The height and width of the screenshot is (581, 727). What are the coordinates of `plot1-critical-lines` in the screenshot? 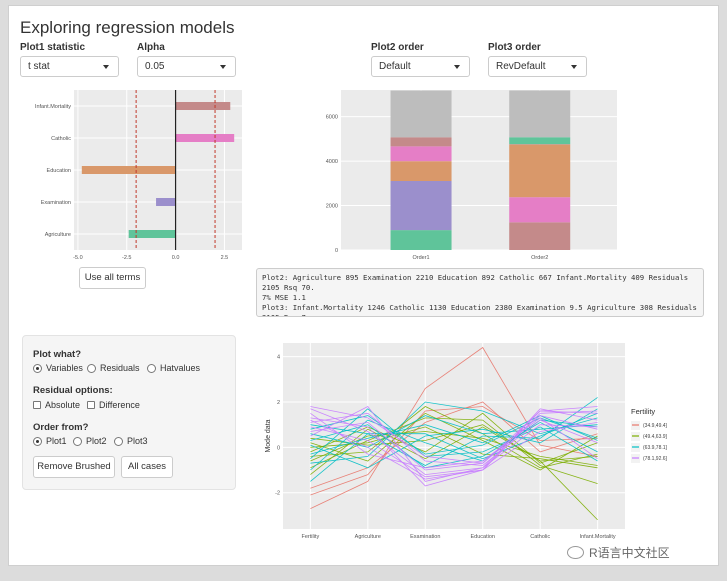 It's located at (175, 170).